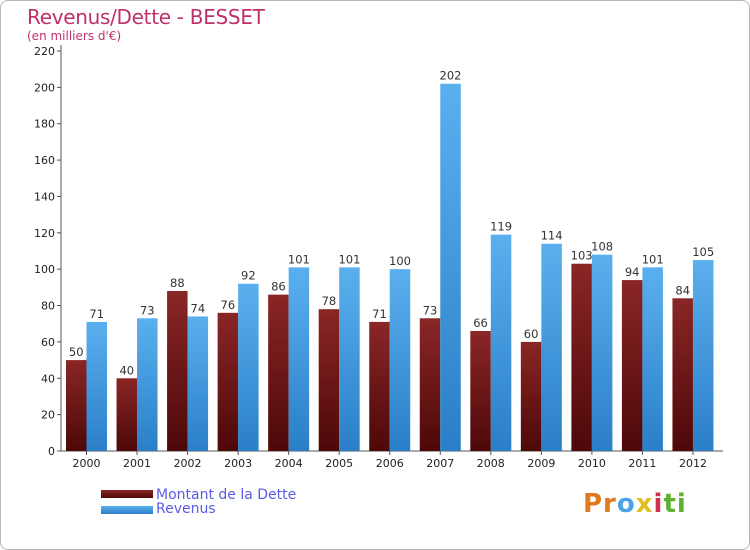 Image resolution: width=750 pixels, height=550 pixels. I want to click on logo-part-4: i, so click(658, 504).